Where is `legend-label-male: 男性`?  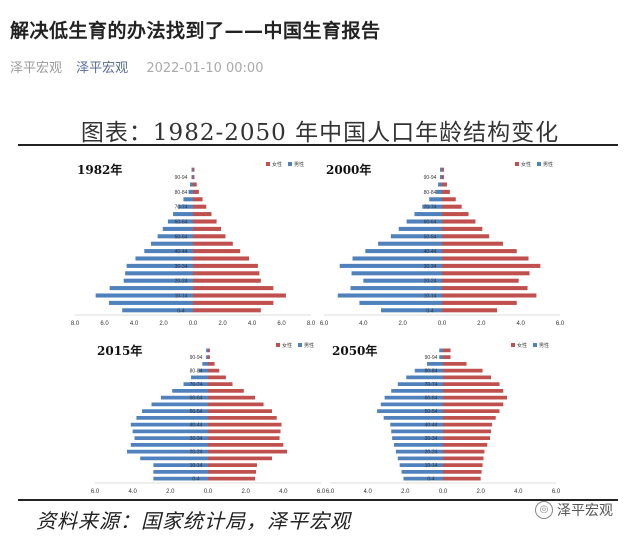 legend-label-male: 男性 is located at coordinates (548, 164).